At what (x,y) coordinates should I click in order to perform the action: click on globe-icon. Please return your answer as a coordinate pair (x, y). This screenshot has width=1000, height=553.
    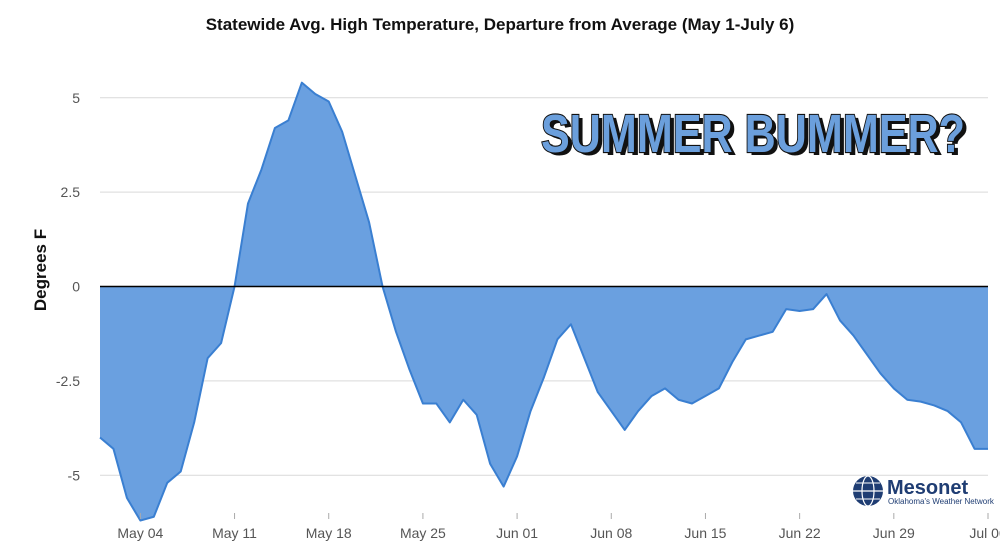
    Looking at the image, I should click on (868, 491).